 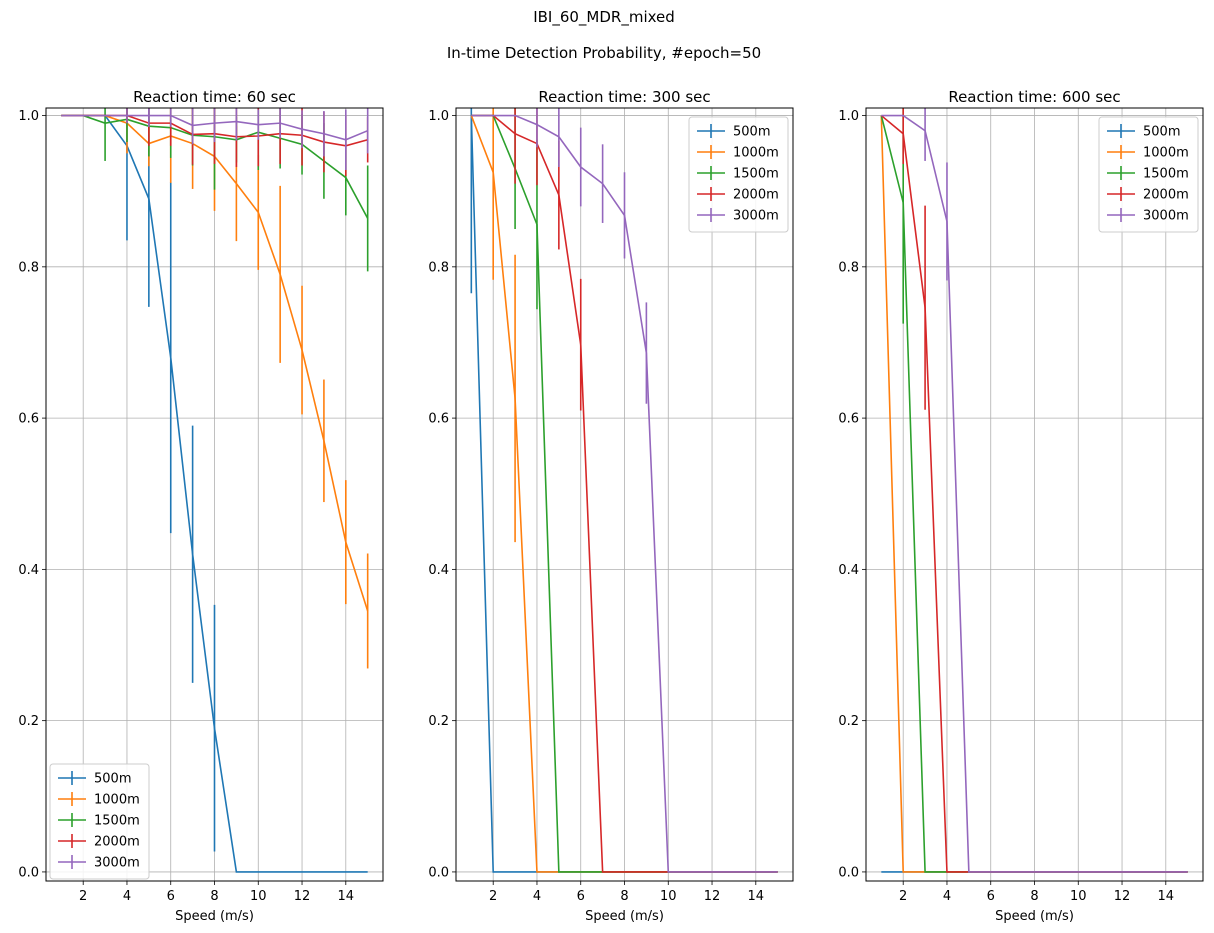 What do you see at coordinates (214, 97) in the screenshot?
I see `subplot-title: Reaction time: 60 sec` at bounding box center [214, 97].